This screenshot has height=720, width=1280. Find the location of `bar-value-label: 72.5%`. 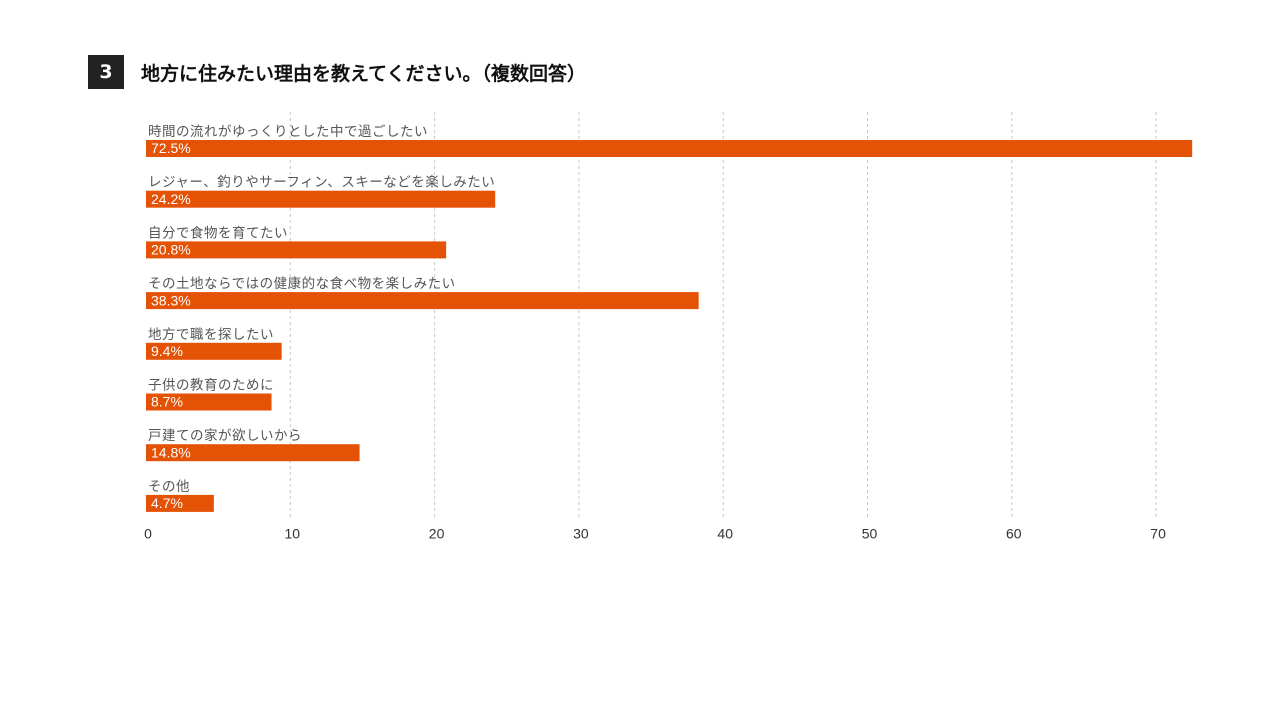

bar-value-label: 72.5% is located at coordinates (171, 148).